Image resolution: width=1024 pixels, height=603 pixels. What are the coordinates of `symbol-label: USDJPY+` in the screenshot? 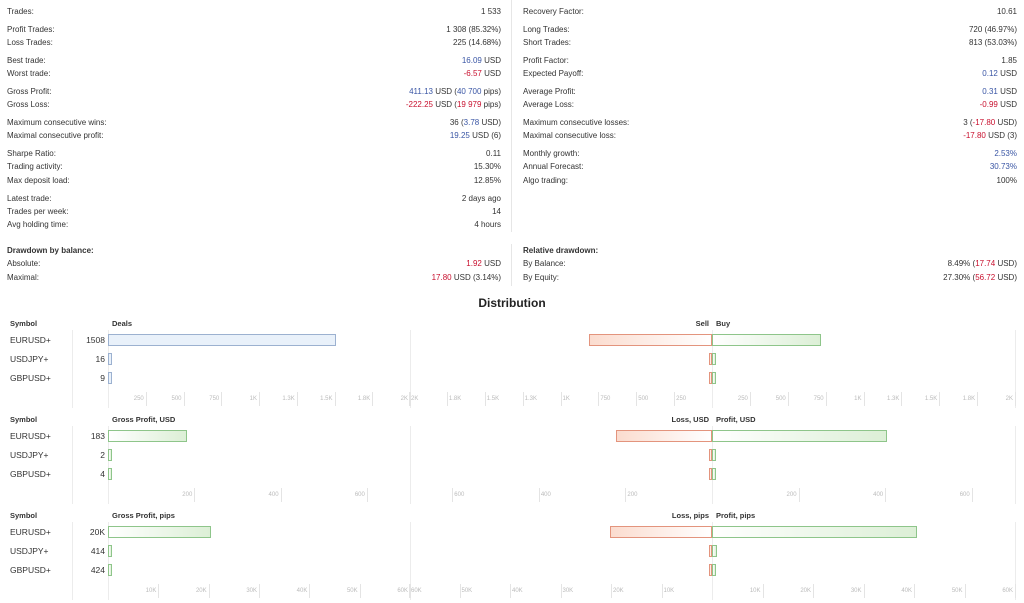 It's located at (29, 551).